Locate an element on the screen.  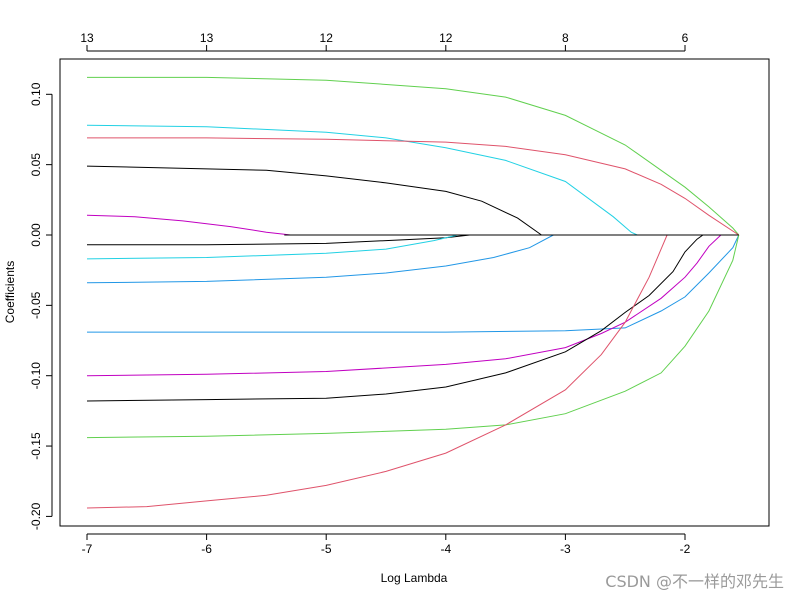
x-axis-title: Log Lambda is located at coordinates (414, 578).